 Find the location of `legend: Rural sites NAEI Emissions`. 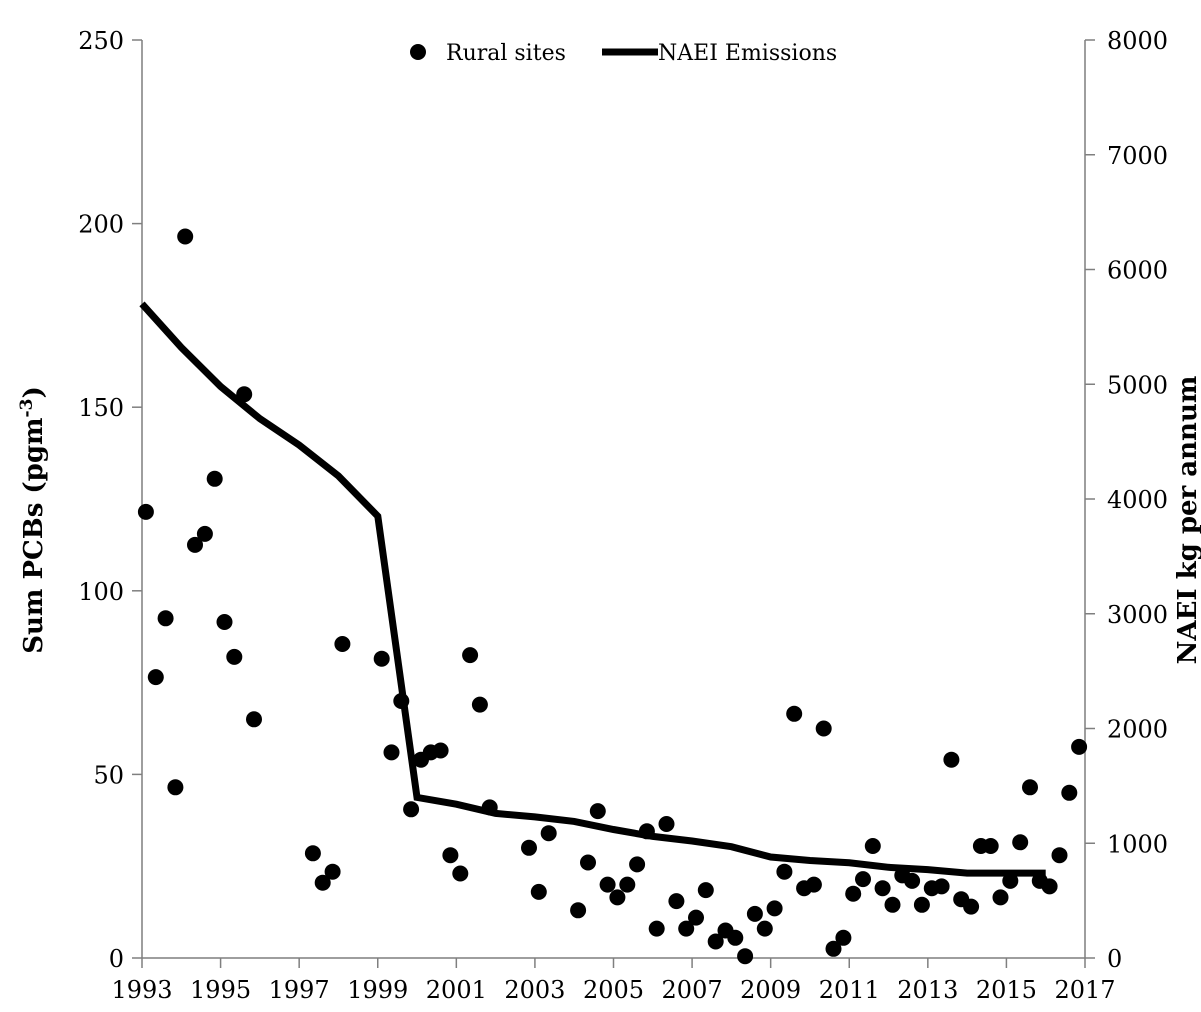

legend: Rural sites NAEI Emissions is located at coordinates (623, 53).